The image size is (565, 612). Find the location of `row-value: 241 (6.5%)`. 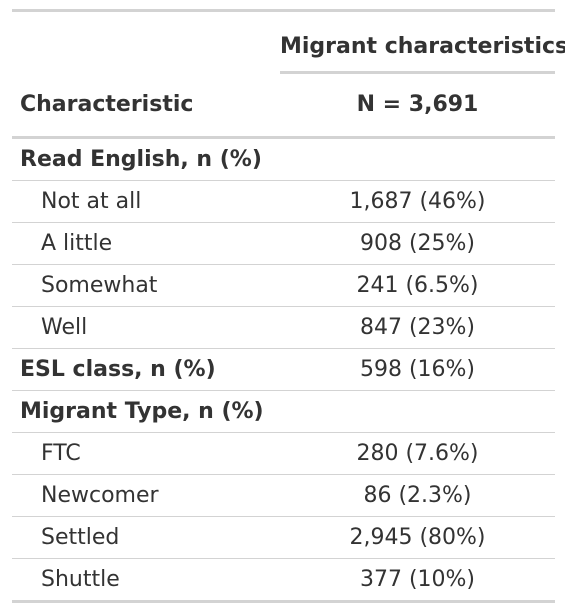

row-value: 241 (6.5%) is located at coordinates (417, 285).